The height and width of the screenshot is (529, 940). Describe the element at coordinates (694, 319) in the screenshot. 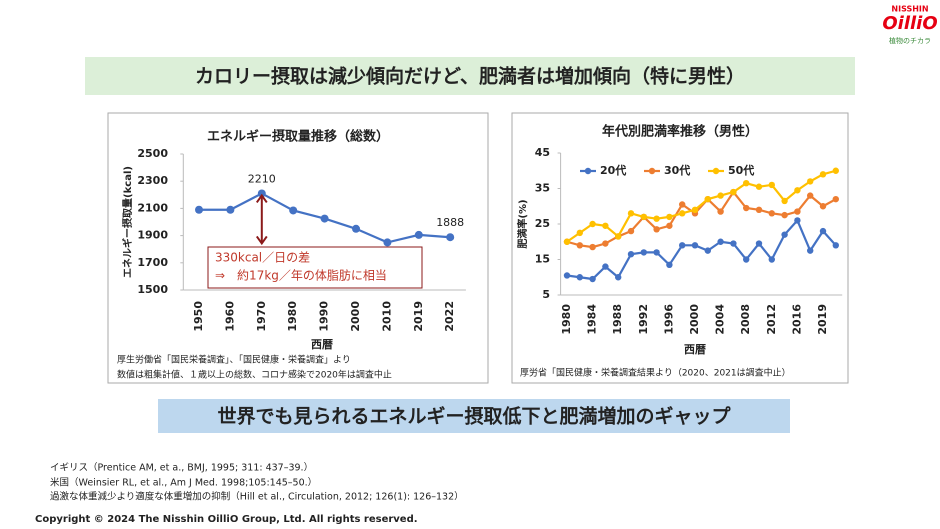

I see `x-tick-label: 2000` at that location.